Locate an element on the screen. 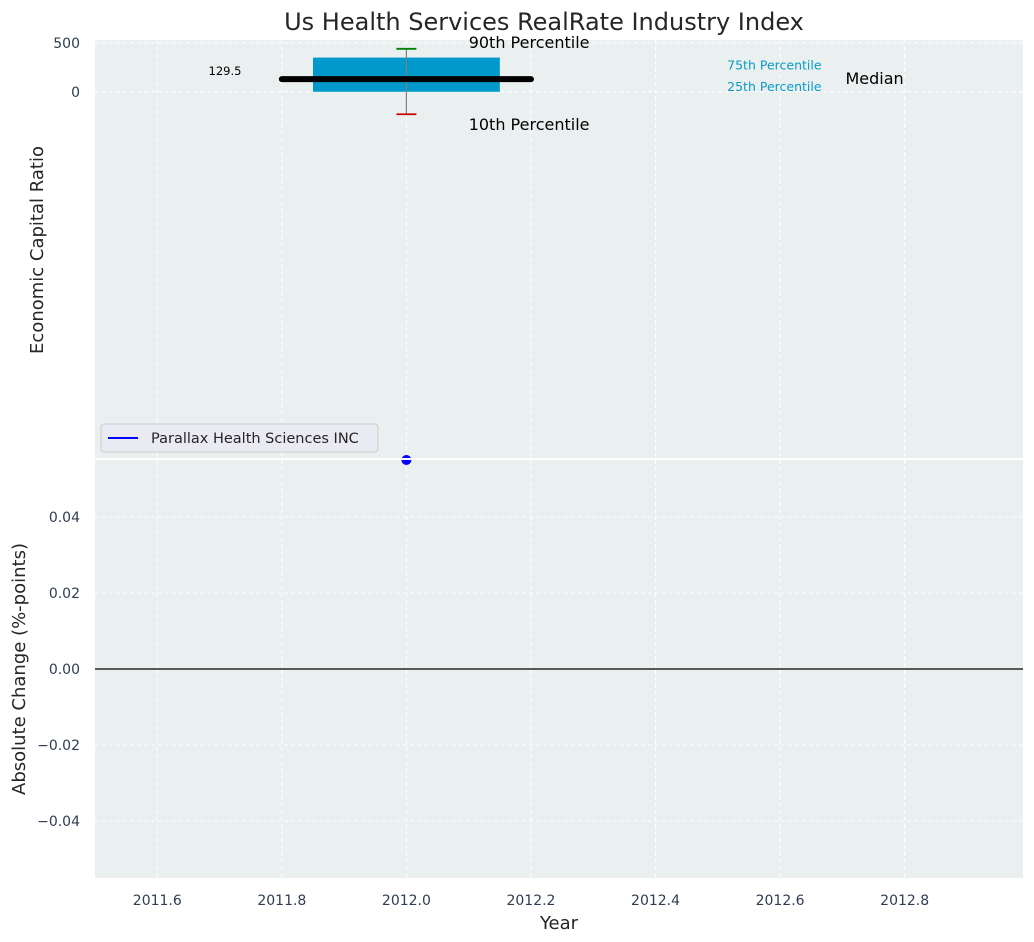 The height and width of the screenshot is (942, 1034). bottom-y-tick-label-4: 0.04 is located at coordinates (64, 518).